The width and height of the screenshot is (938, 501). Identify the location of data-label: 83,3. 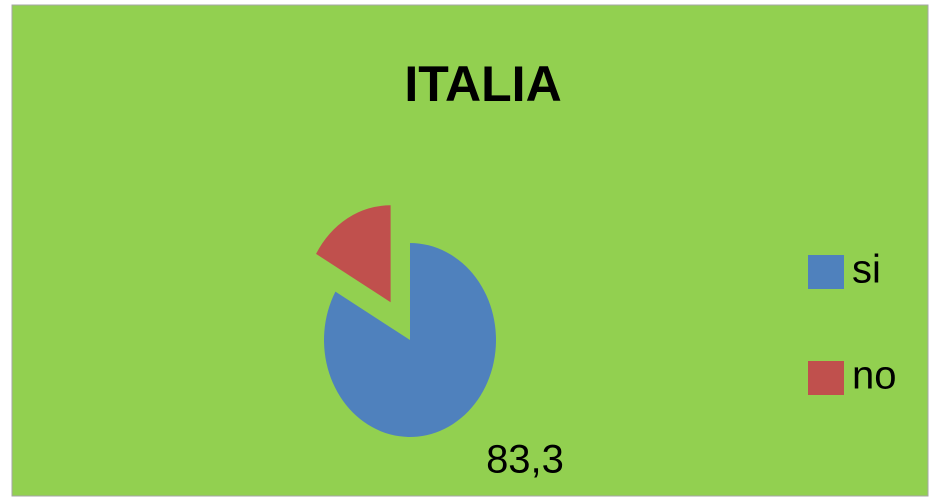
(525, 460).